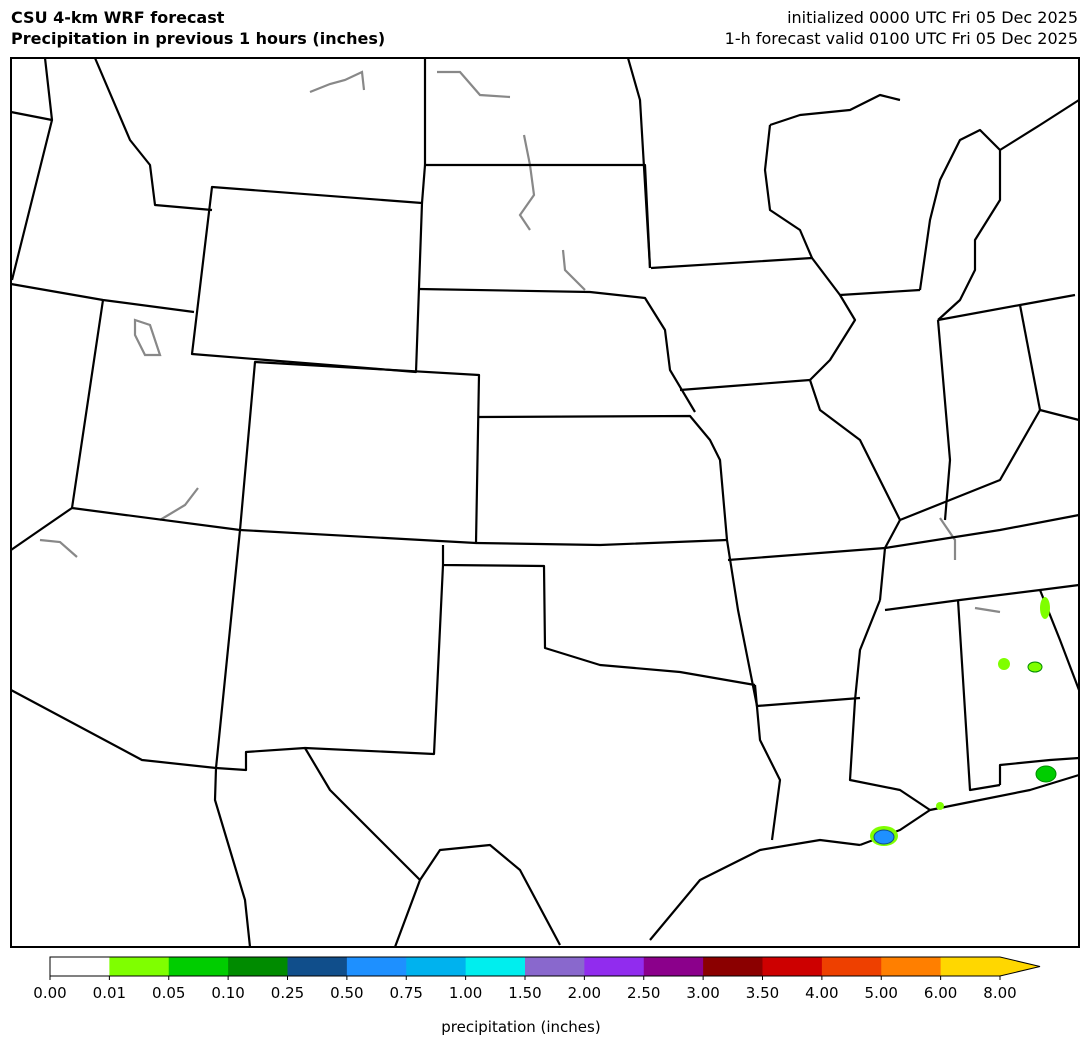 The image size is (1091, 1047). Describe the element at coordinates (643, 993) in the screenshot. I see `colorbar-tick-label: 2.50` at that location.